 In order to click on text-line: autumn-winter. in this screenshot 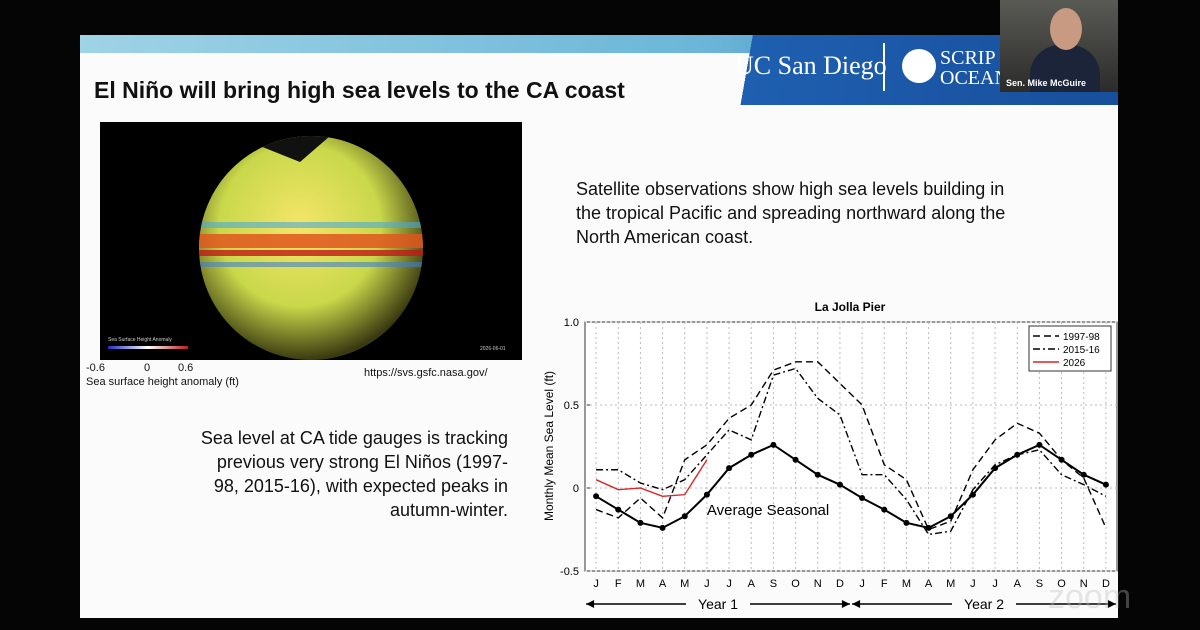, I will do `click(448, 510)`.